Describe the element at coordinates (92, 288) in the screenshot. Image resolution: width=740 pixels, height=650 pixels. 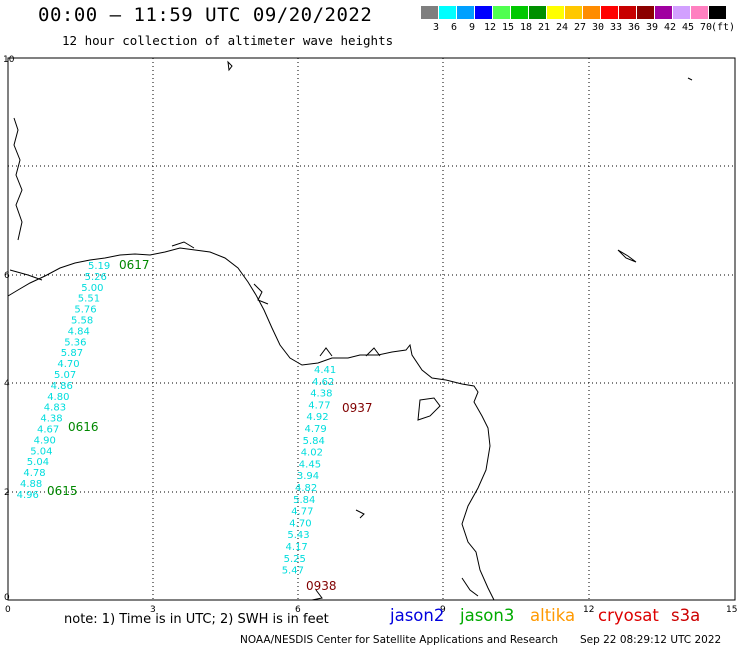
I see `wave-height-value: 5.00` at that location.